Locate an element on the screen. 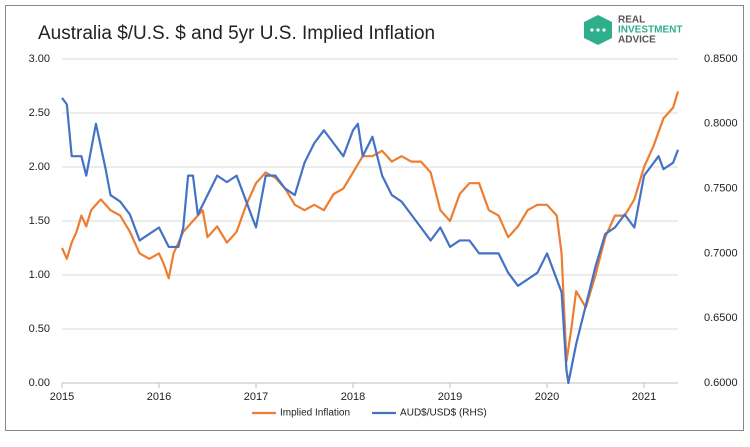  x-tick-label: 2018 is located at coordinates (353, 397).